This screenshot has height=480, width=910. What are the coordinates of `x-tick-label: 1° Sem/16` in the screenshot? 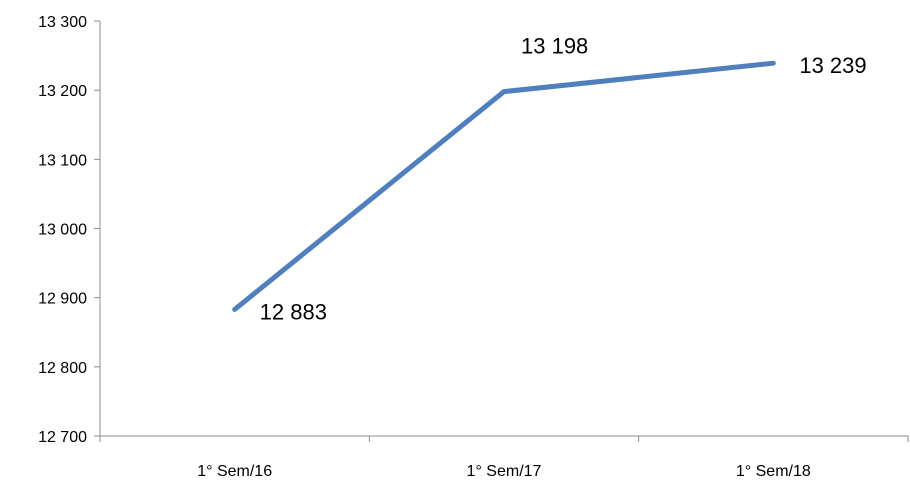 It's located at (234, 471).